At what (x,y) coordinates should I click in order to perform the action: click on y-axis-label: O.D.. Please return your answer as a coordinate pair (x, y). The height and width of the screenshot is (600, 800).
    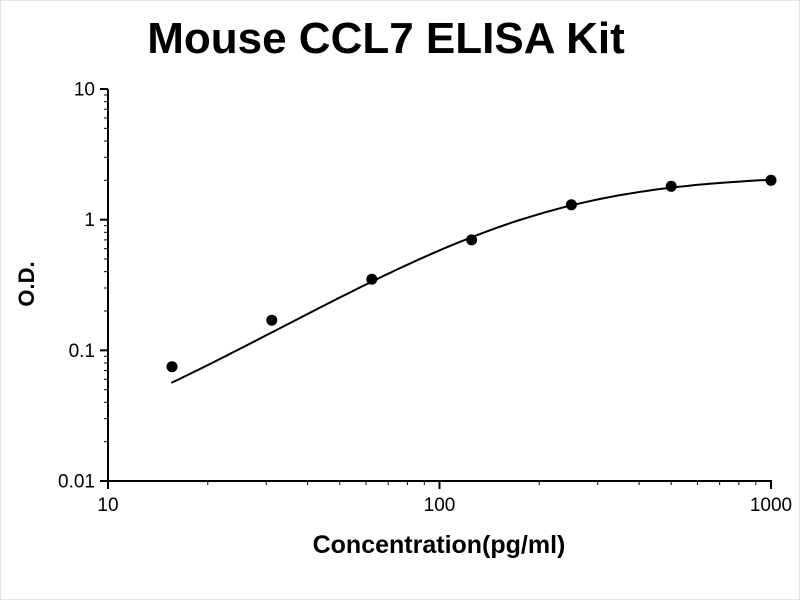
    Looking at the image, I should click on (26, 283).